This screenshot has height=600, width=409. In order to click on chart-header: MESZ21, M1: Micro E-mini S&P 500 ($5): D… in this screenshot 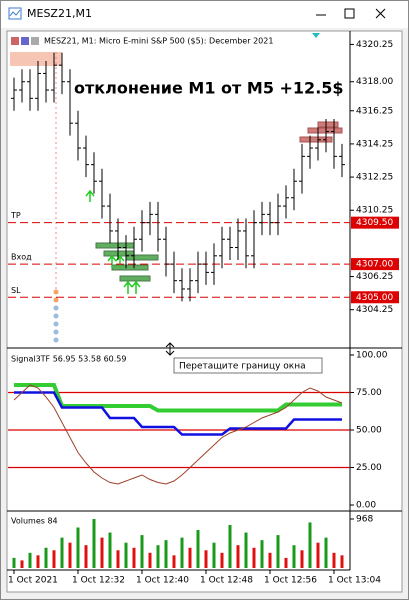, I will do `click(158, 41)`.